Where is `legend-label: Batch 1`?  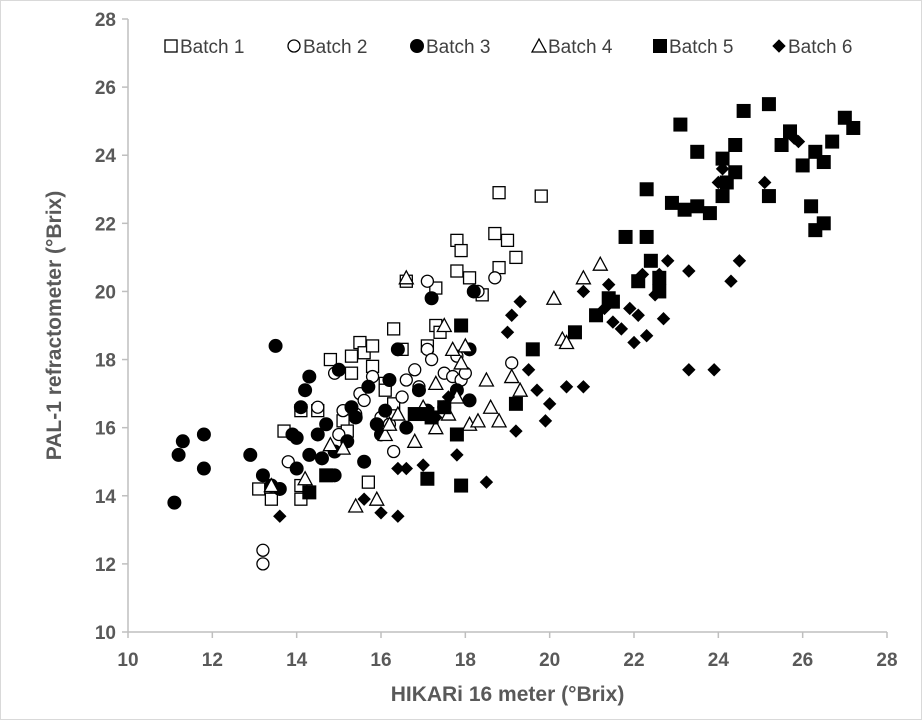 legend-label: Batch 1 is located at coordinates (212, 47).